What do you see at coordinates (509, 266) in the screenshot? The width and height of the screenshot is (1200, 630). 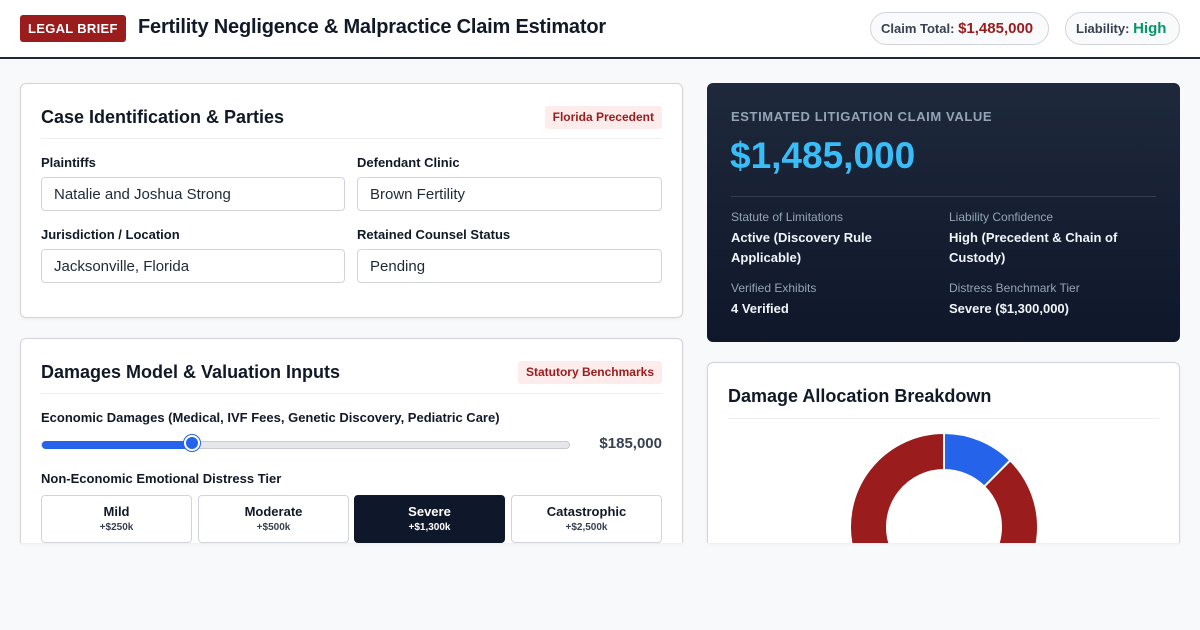 I see `counsel-status-input` at bounding box center [509, 266].